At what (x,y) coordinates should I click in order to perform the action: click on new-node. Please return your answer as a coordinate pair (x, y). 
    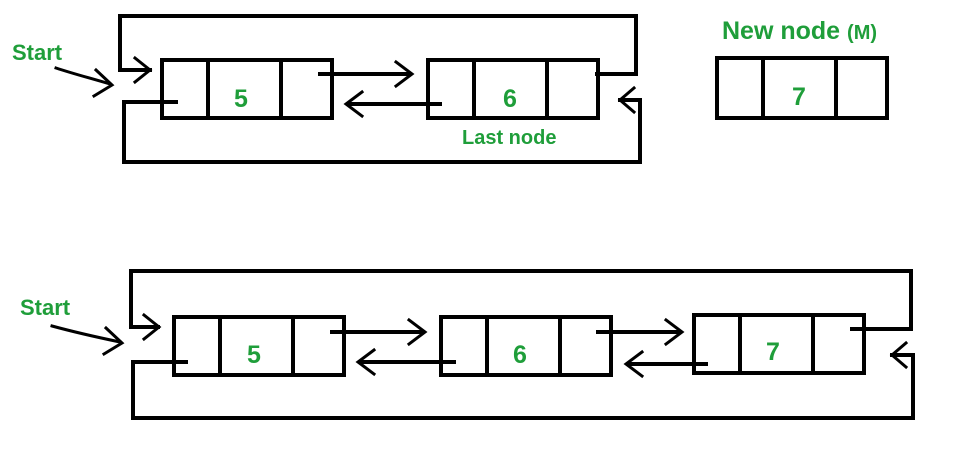
    Looking at the image, I should click on (802, 88).